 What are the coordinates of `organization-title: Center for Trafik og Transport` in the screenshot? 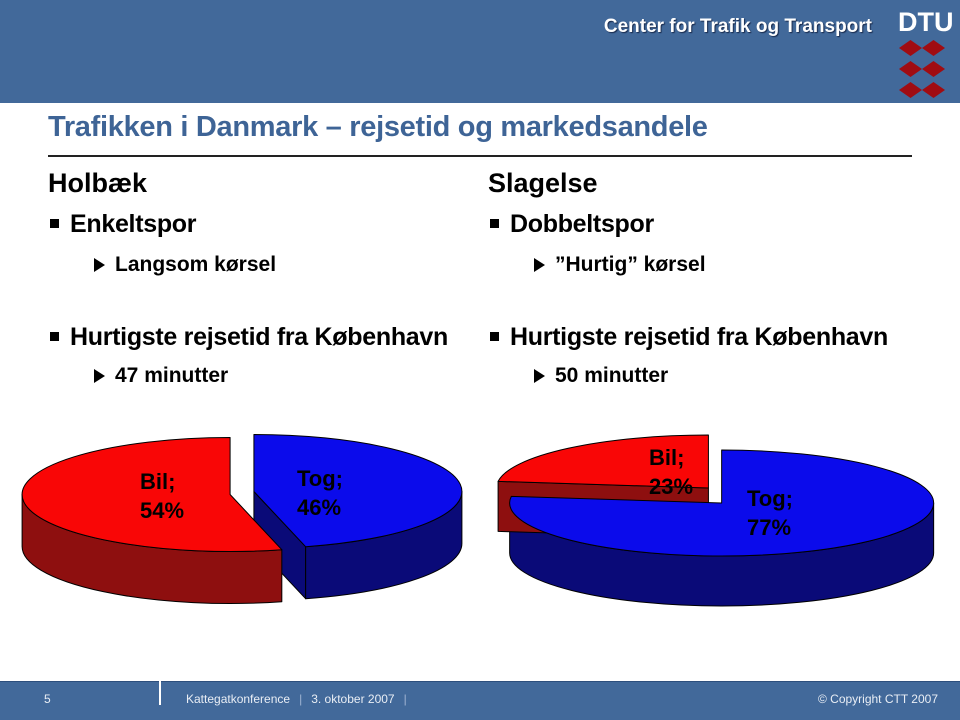 It's located at (737, 26).